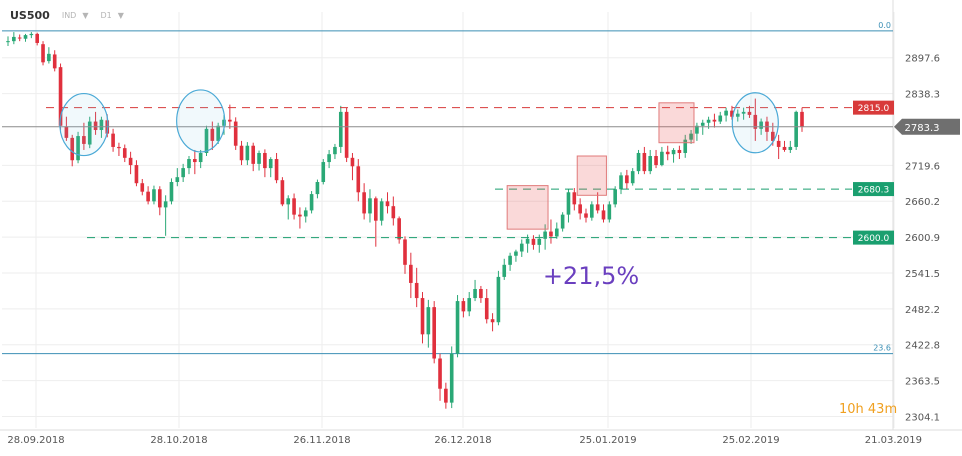 The width and height of the screenshot is (962, 456). I want to click on chart-header: US500 IND ▼ D1 ▼, so click(67, 15).